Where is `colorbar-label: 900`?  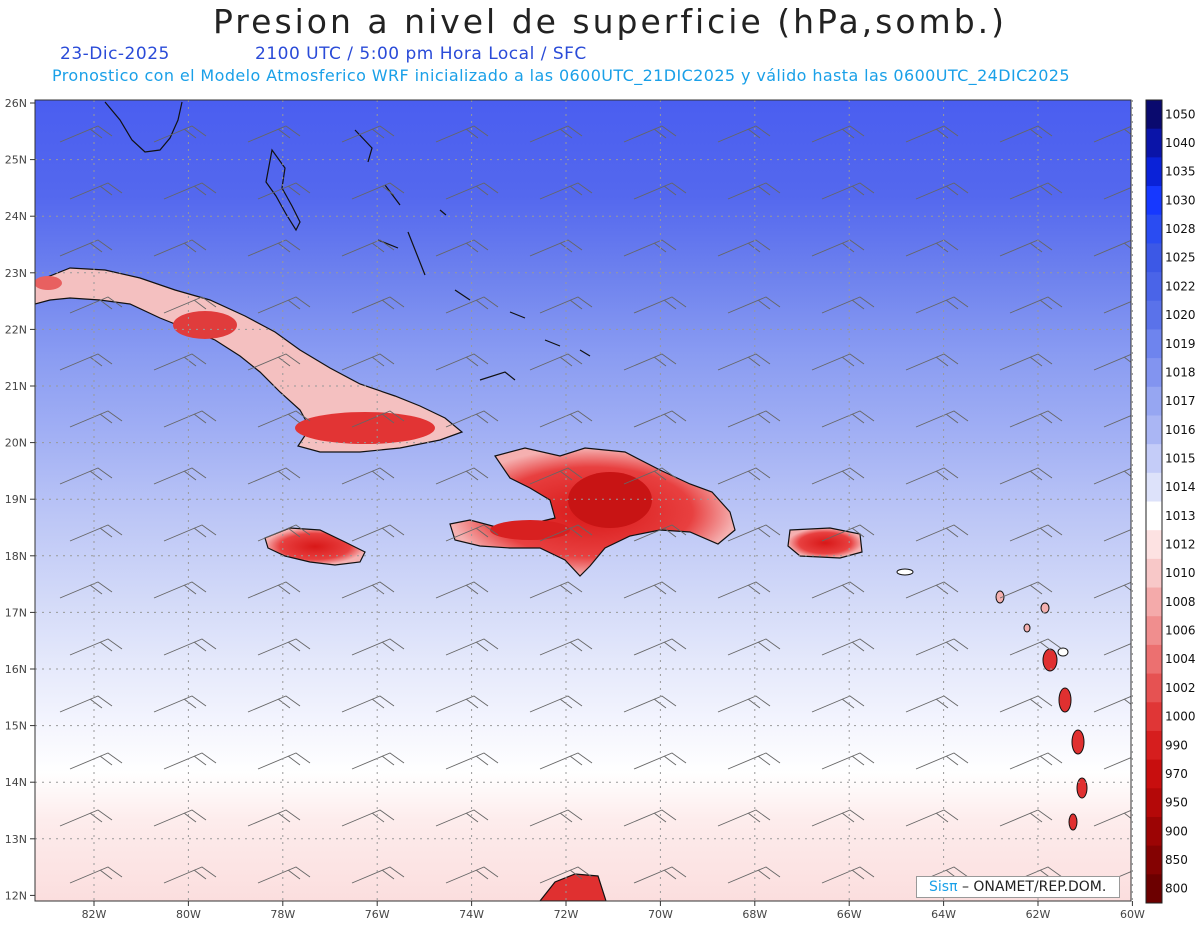 colorbar-label: 900 is located at coordinates (1176, 831).